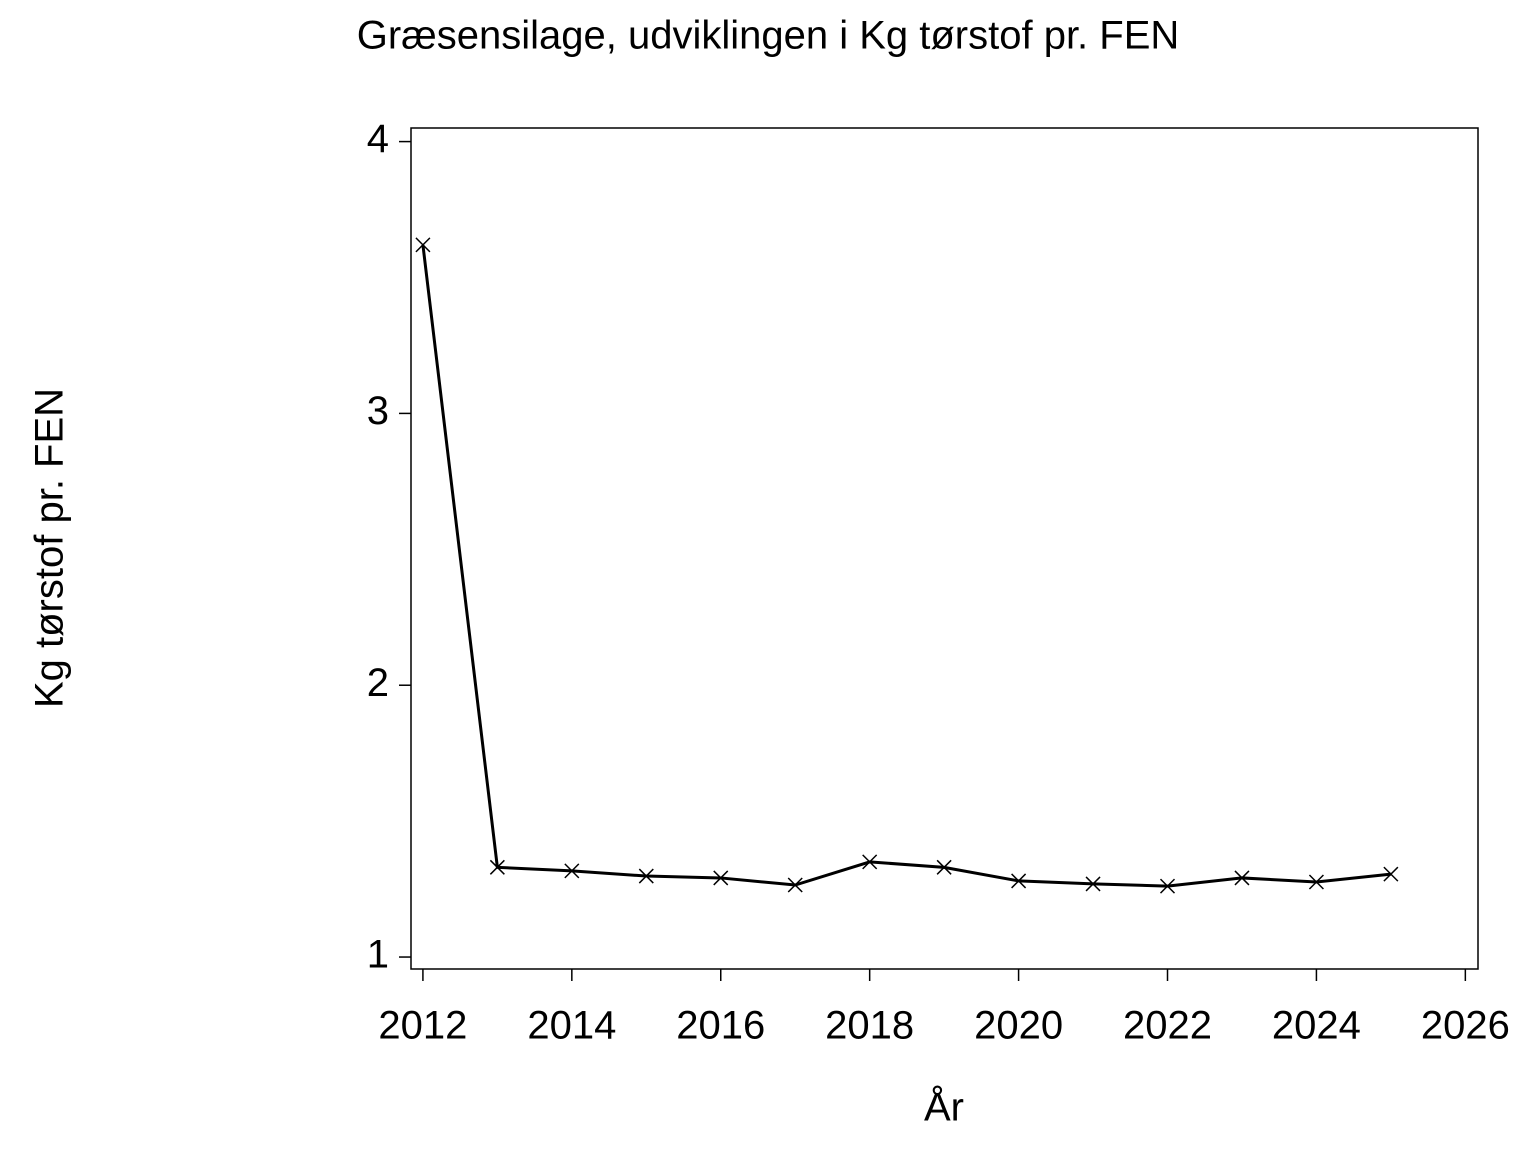  What do you see at coordinates (378, 139) in the screenshot?
I see `y-tick-label: 4` at bounding box center [378, 139].